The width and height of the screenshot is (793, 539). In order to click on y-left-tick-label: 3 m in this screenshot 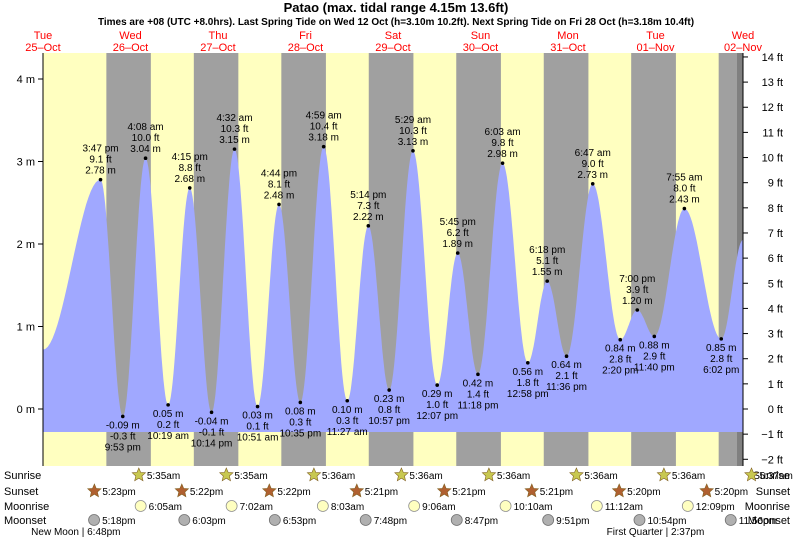, I will do `click(26, 163)`.